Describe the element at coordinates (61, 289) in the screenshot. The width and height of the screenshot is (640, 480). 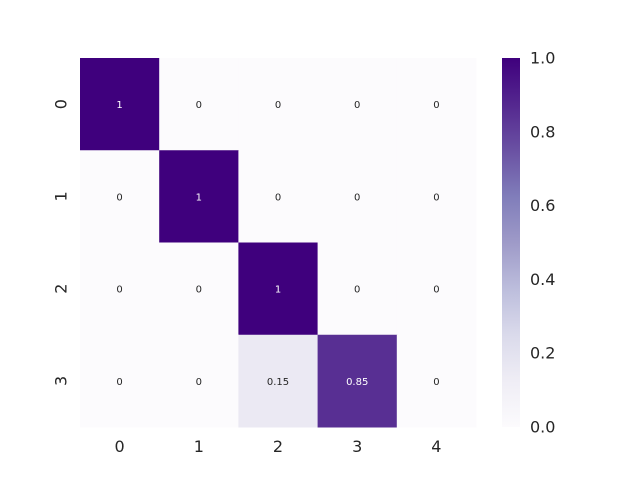
I see `y-tick-label-2: 2` at that location.